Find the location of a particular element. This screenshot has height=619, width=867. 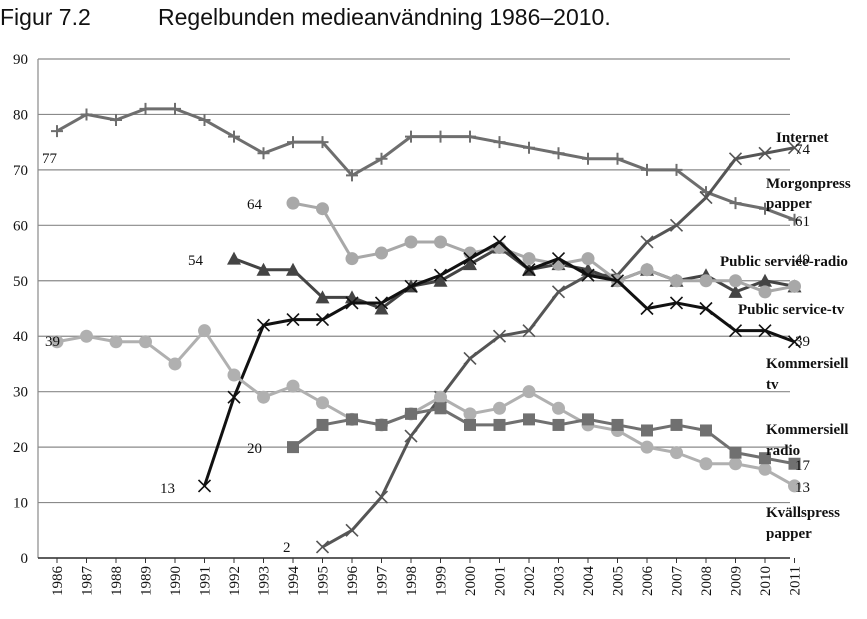

series-kommersiell-radio is located at coordinates (544, 436).